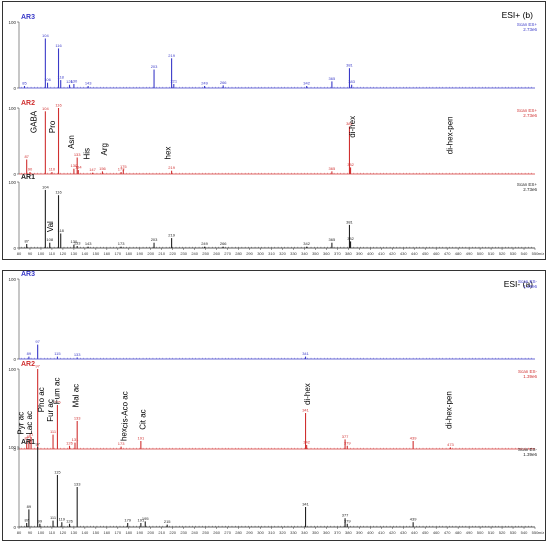 This screenshot has height=545, width=550. I want to click on peak-label: 91, so click(31, 434).